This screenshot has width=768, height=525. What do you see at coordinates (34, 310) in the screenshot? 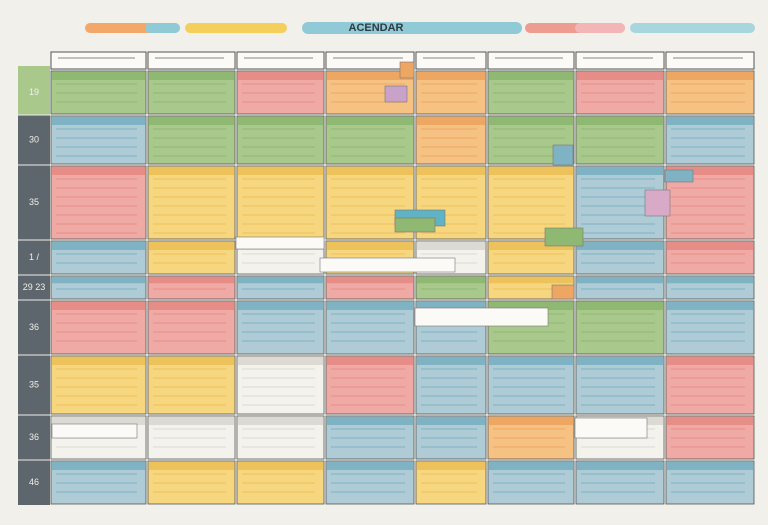
I see `row-label-bar` at bounding box center [34, 310].